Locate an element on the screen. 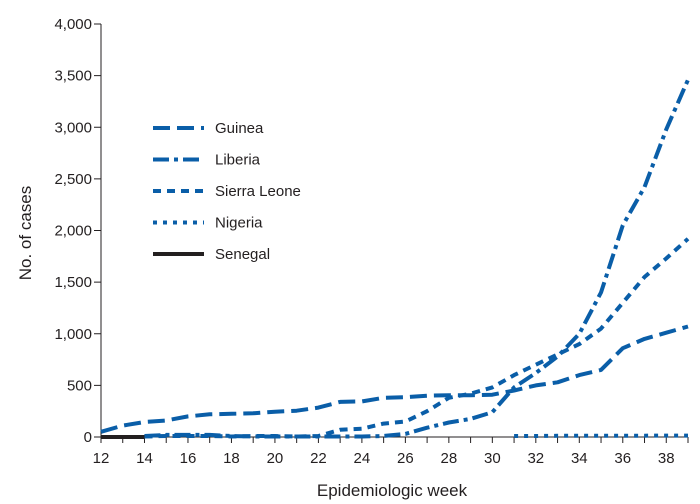 The width and height of the screenshot is (700, 504). y-tick-label: 500 is located at coordinates (79, 385).